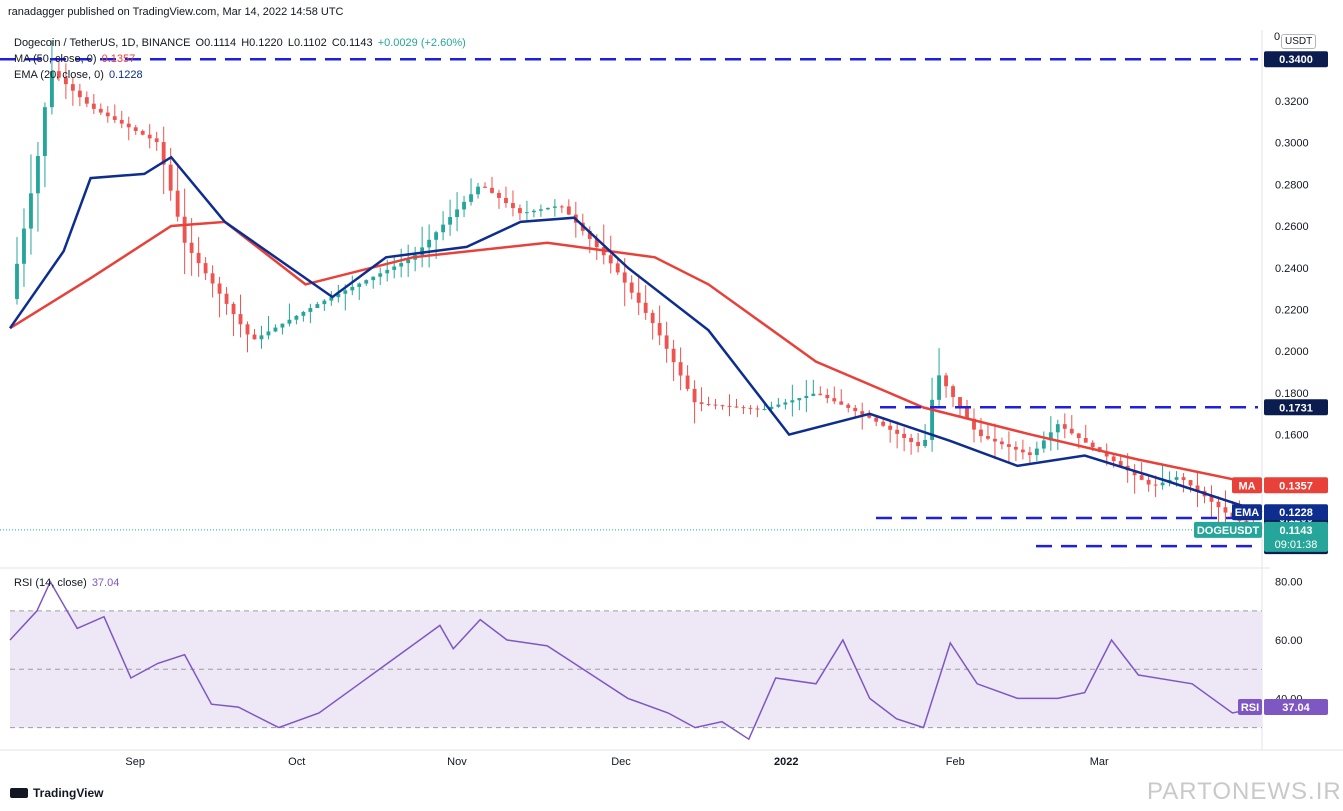  Describe the element at coordinates (1296, 707) in the screenshot. I see `rsi-value-badge` at that location.